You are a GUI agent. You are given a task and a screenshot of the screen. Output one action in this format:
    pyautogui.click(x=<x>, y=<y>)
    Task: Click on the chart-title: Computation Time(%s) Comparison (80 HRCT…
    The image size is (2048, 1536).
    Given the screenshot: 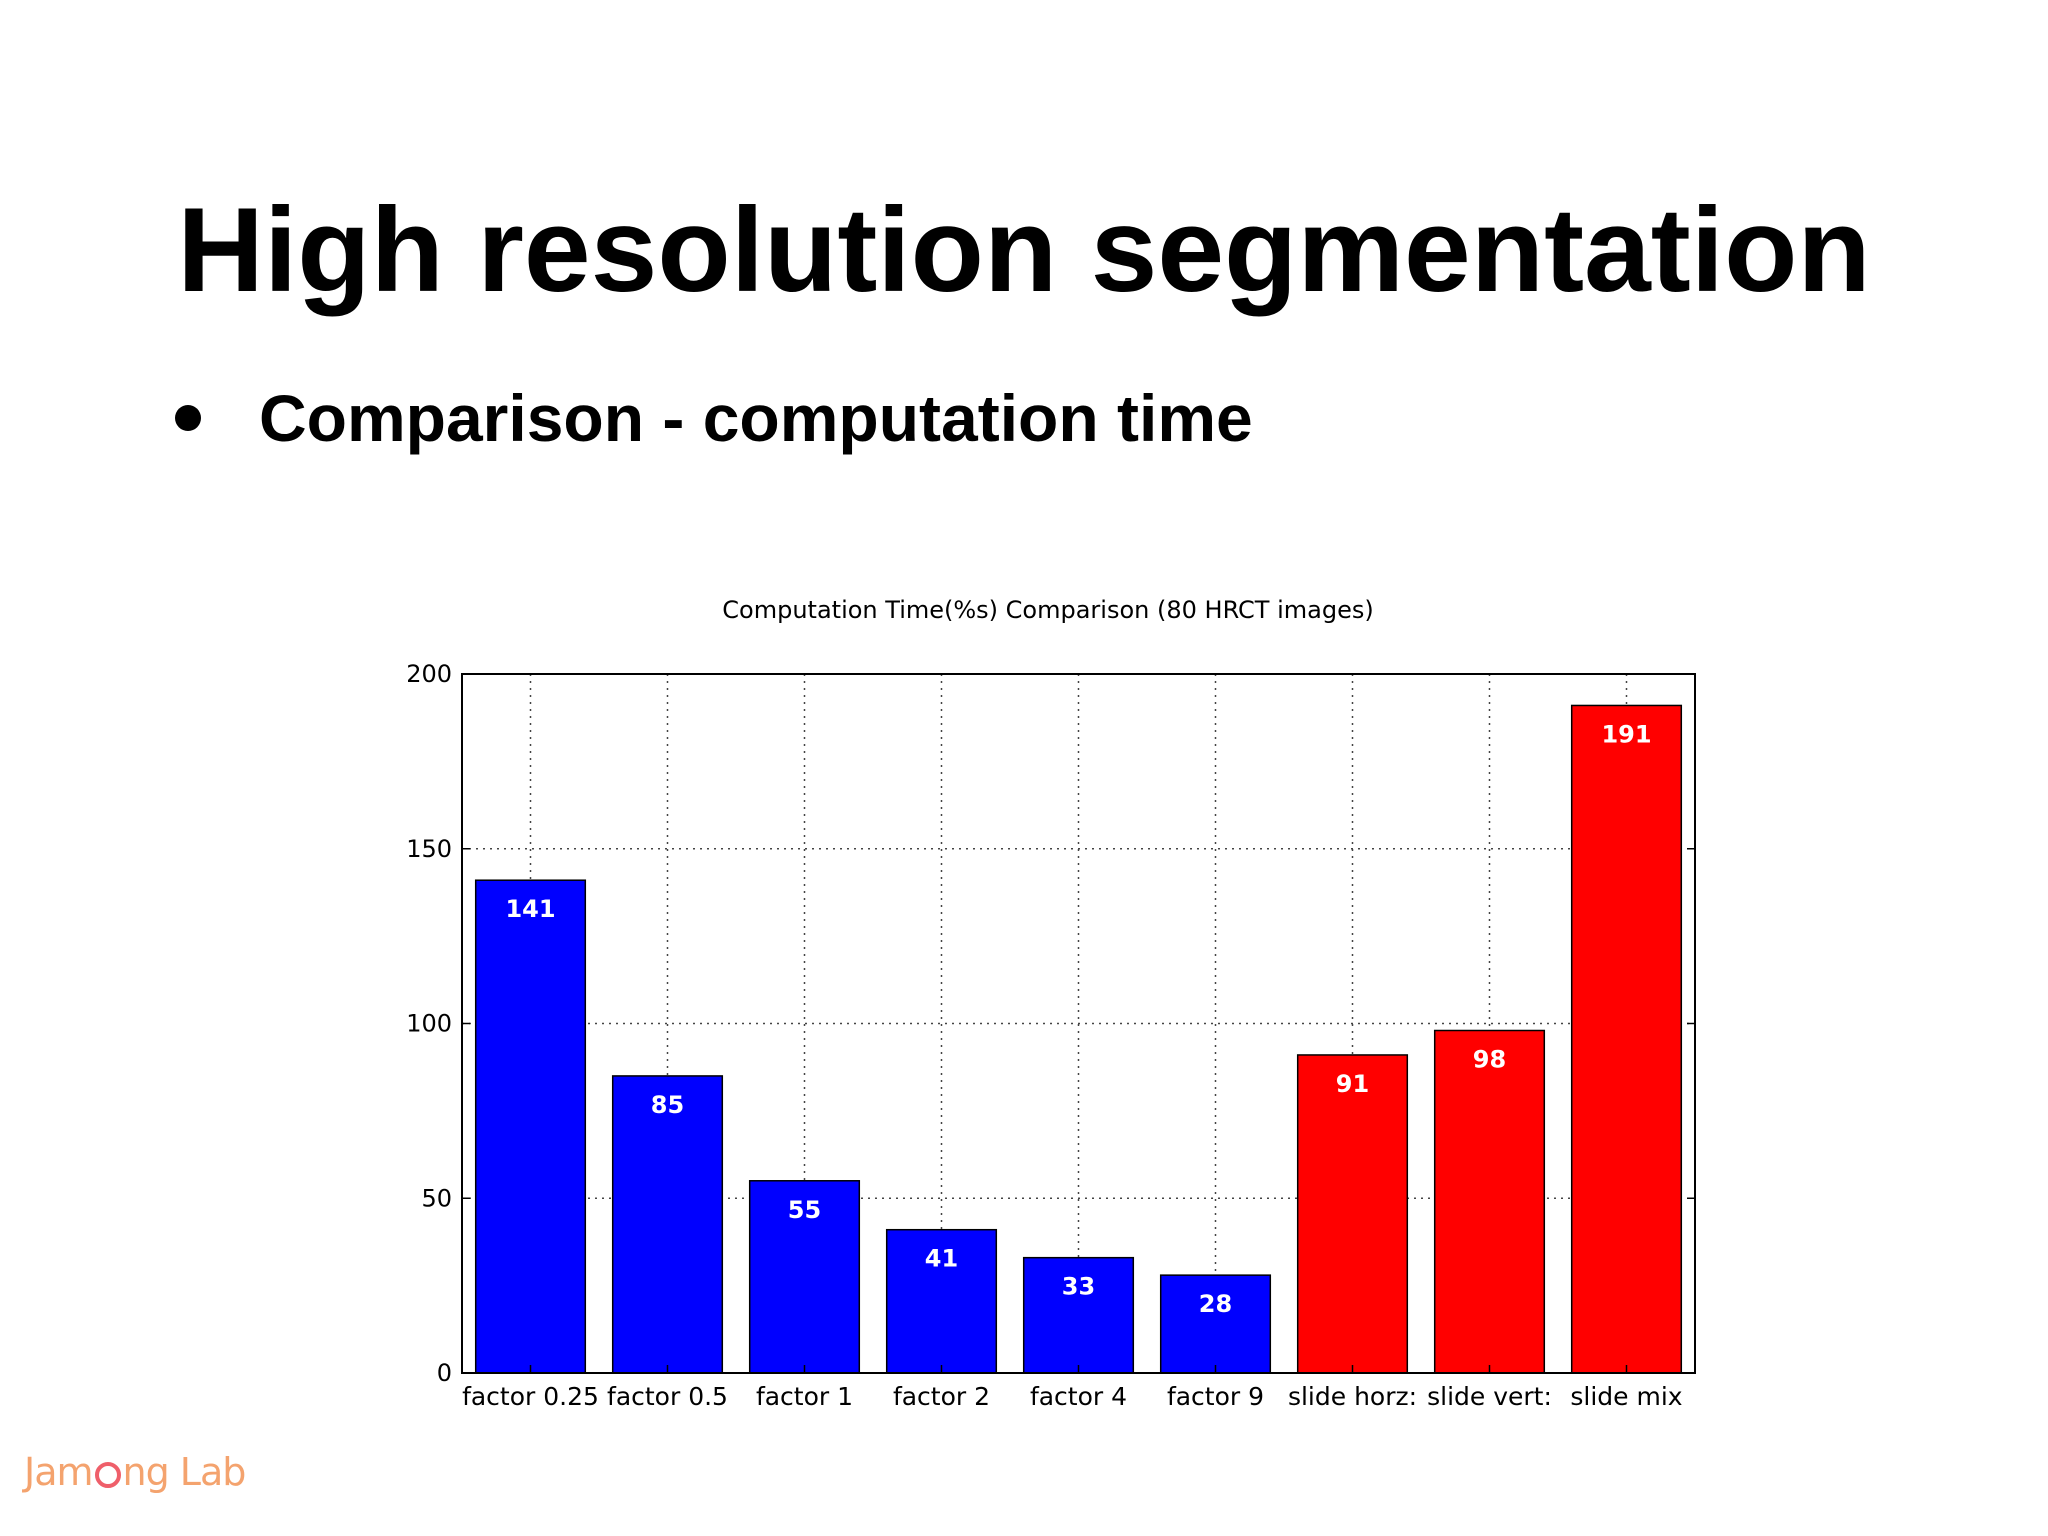 What is the action you would take?
    pyautogui.click(x=1047, y=610)
    